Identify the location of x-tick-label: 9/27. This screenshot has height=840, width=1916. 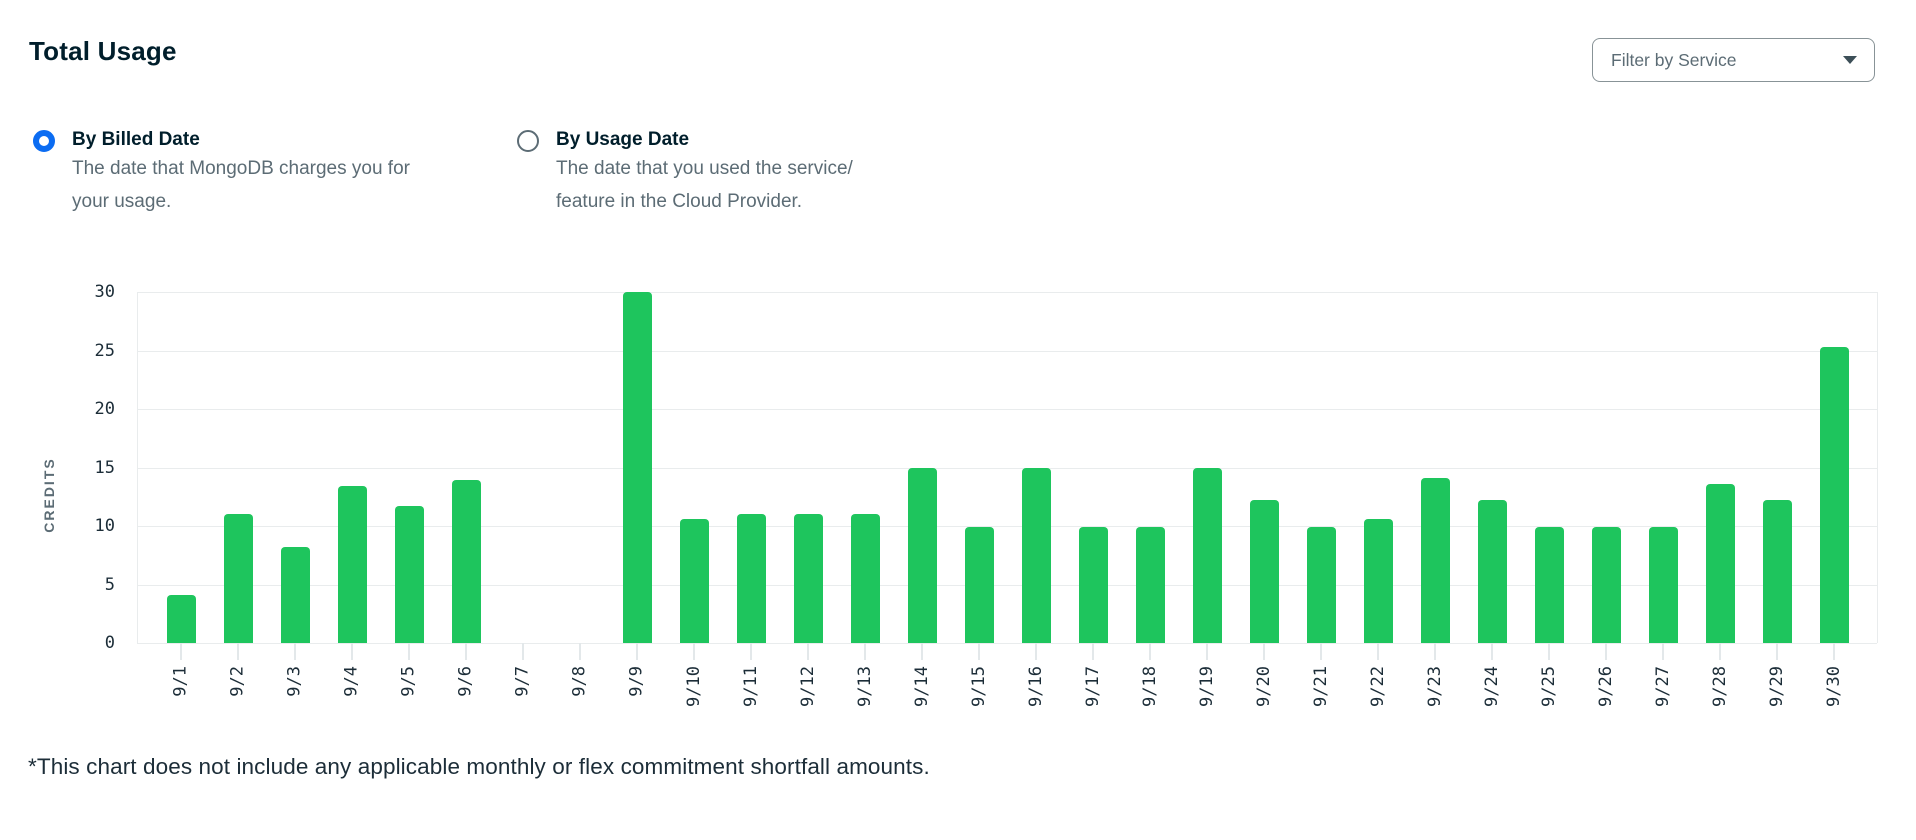
(1662, 686).